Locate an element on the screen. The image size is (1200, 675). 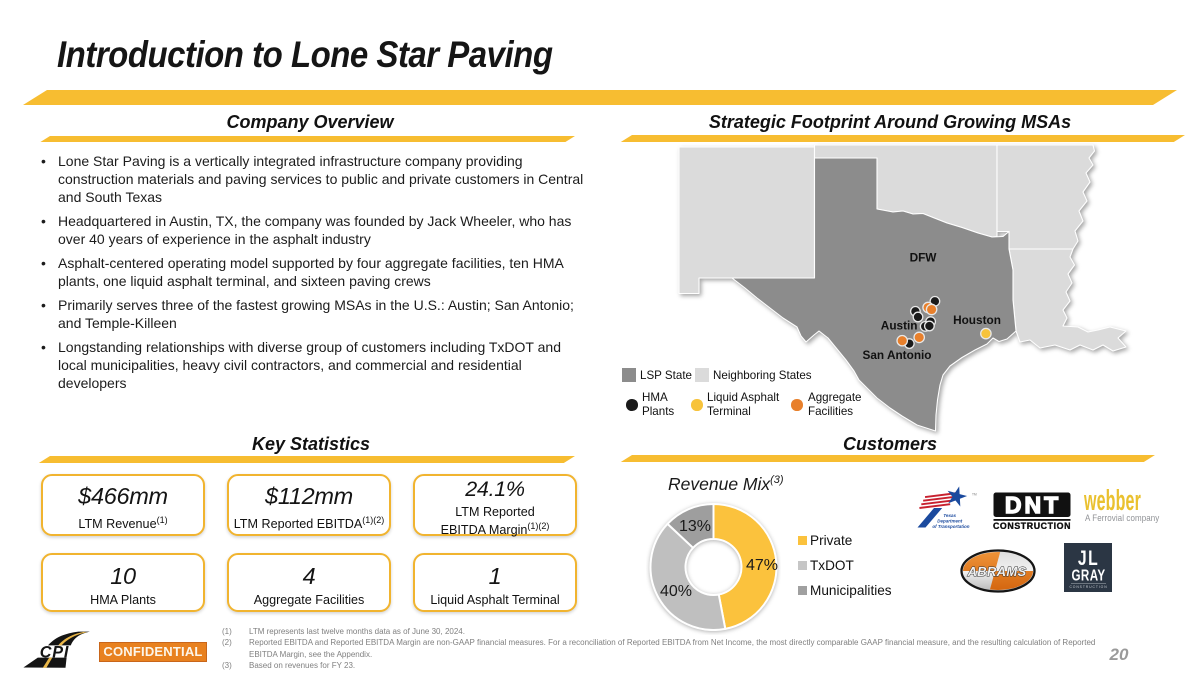
svg-text: San Antonio is located at coordinates (896, 355).